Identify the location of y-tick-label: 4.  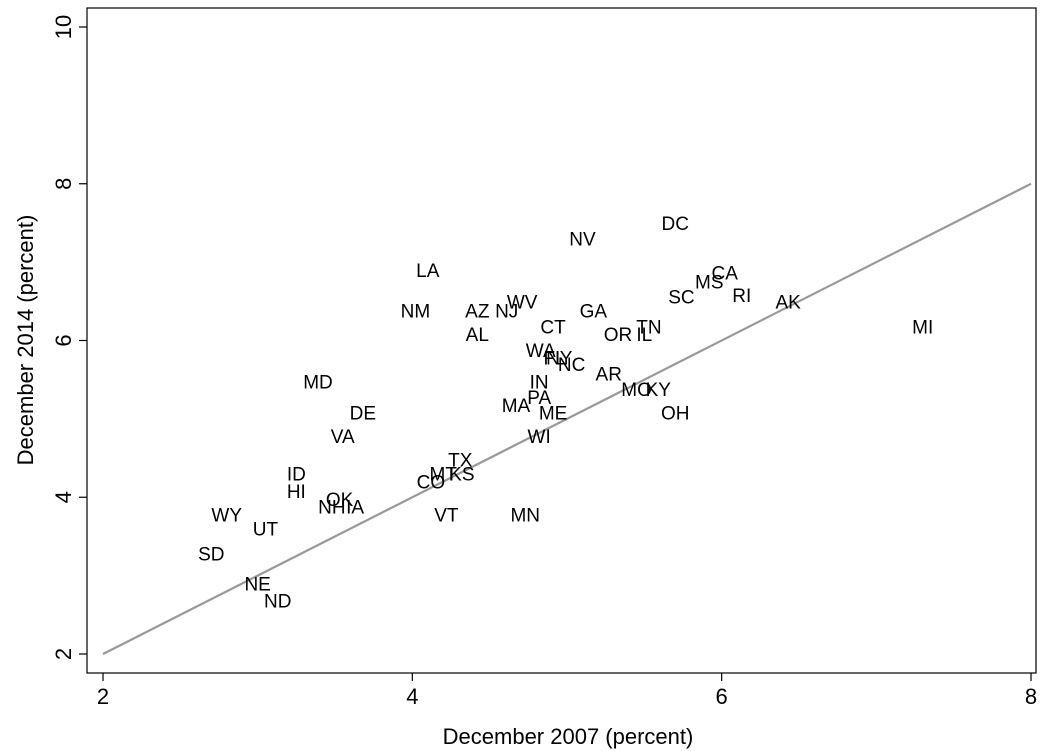
(63, 497).